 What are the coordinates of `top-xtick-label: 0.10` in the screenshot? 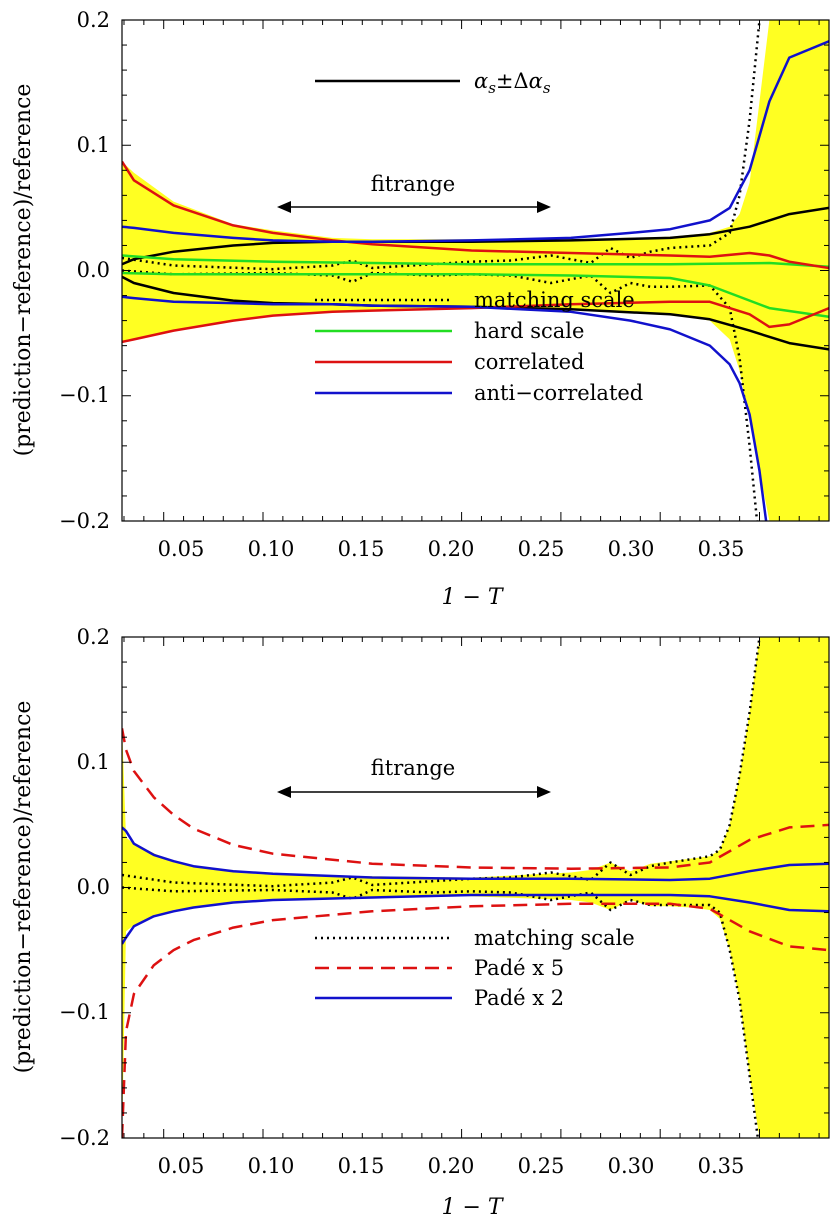 It's located at (271, 549).